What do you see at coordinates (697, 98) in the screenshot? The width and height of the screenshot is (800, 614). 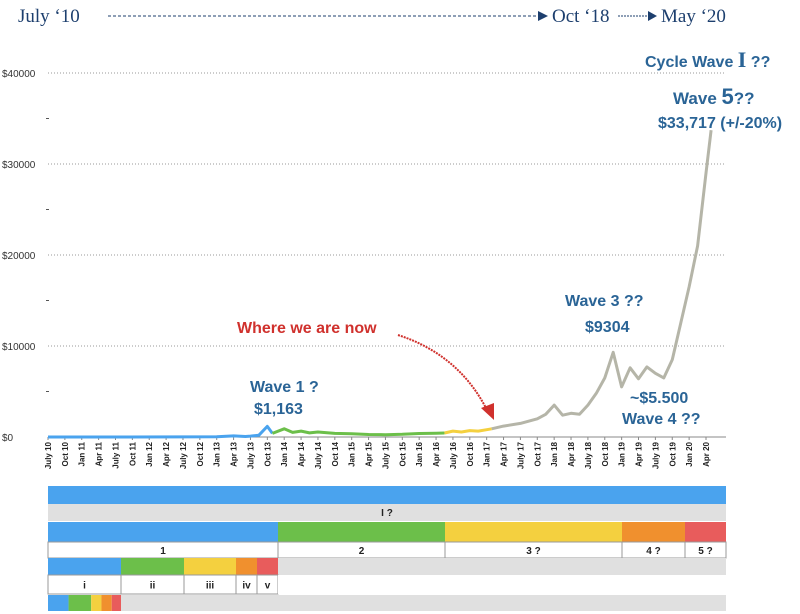 I see `wave5-text: Wave` at bounding box center [697, 98].